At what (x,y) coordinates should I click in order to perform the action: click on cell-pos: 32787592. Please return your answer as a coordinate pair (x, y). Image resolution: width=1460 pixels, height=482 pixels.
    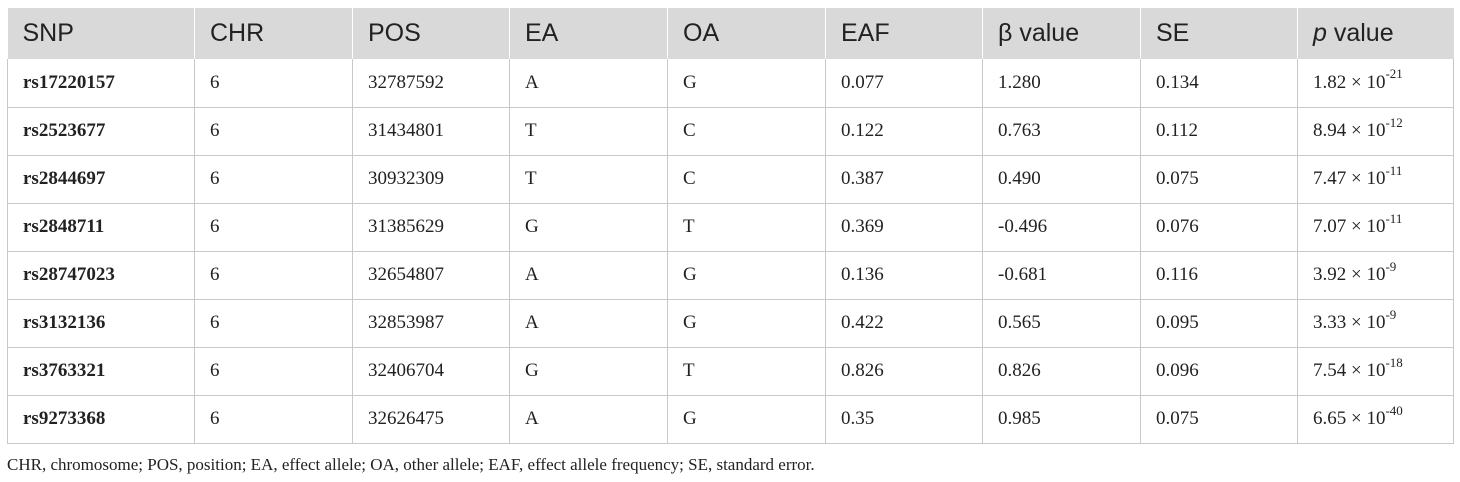
    Looking at the image, I should click on (431, 83).